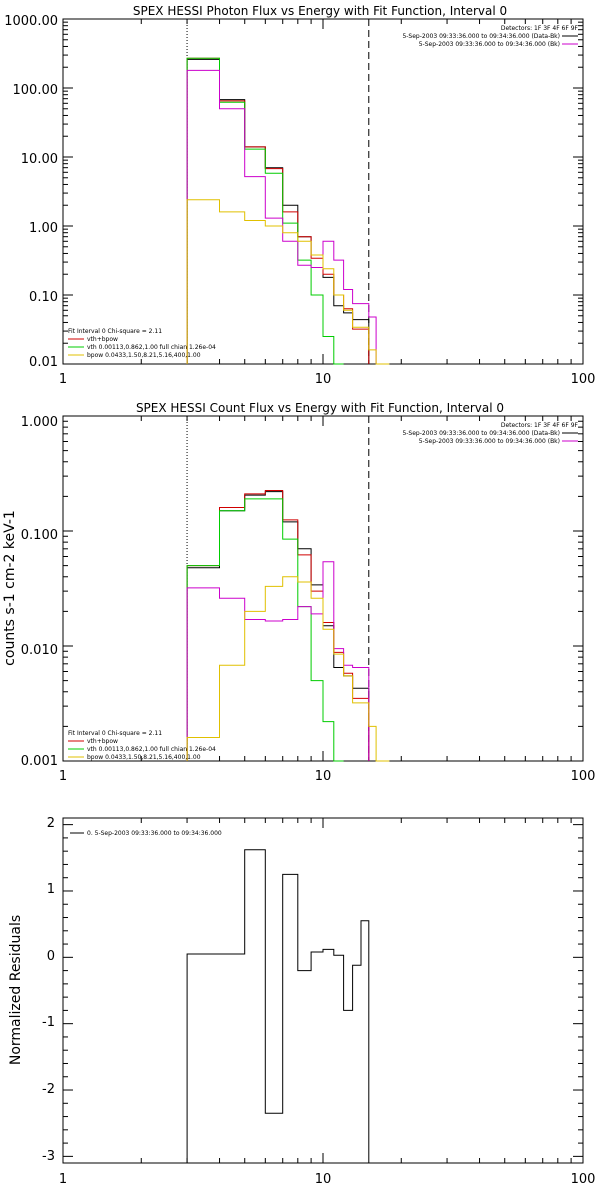 The image size is (600, 1200). What do you see at coordinates (39, 422) in the screenshot?
I see `y-tick-label: 1.000` at bounding box center [39, 422].